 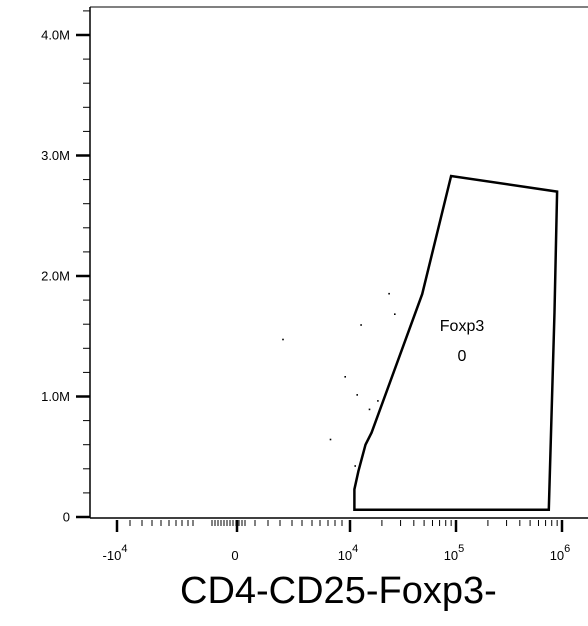 What do you see at coordinates (462, 326) in the screenshot?
I see `gate-name-label: Foxp3` at bounding box center [462, 326].